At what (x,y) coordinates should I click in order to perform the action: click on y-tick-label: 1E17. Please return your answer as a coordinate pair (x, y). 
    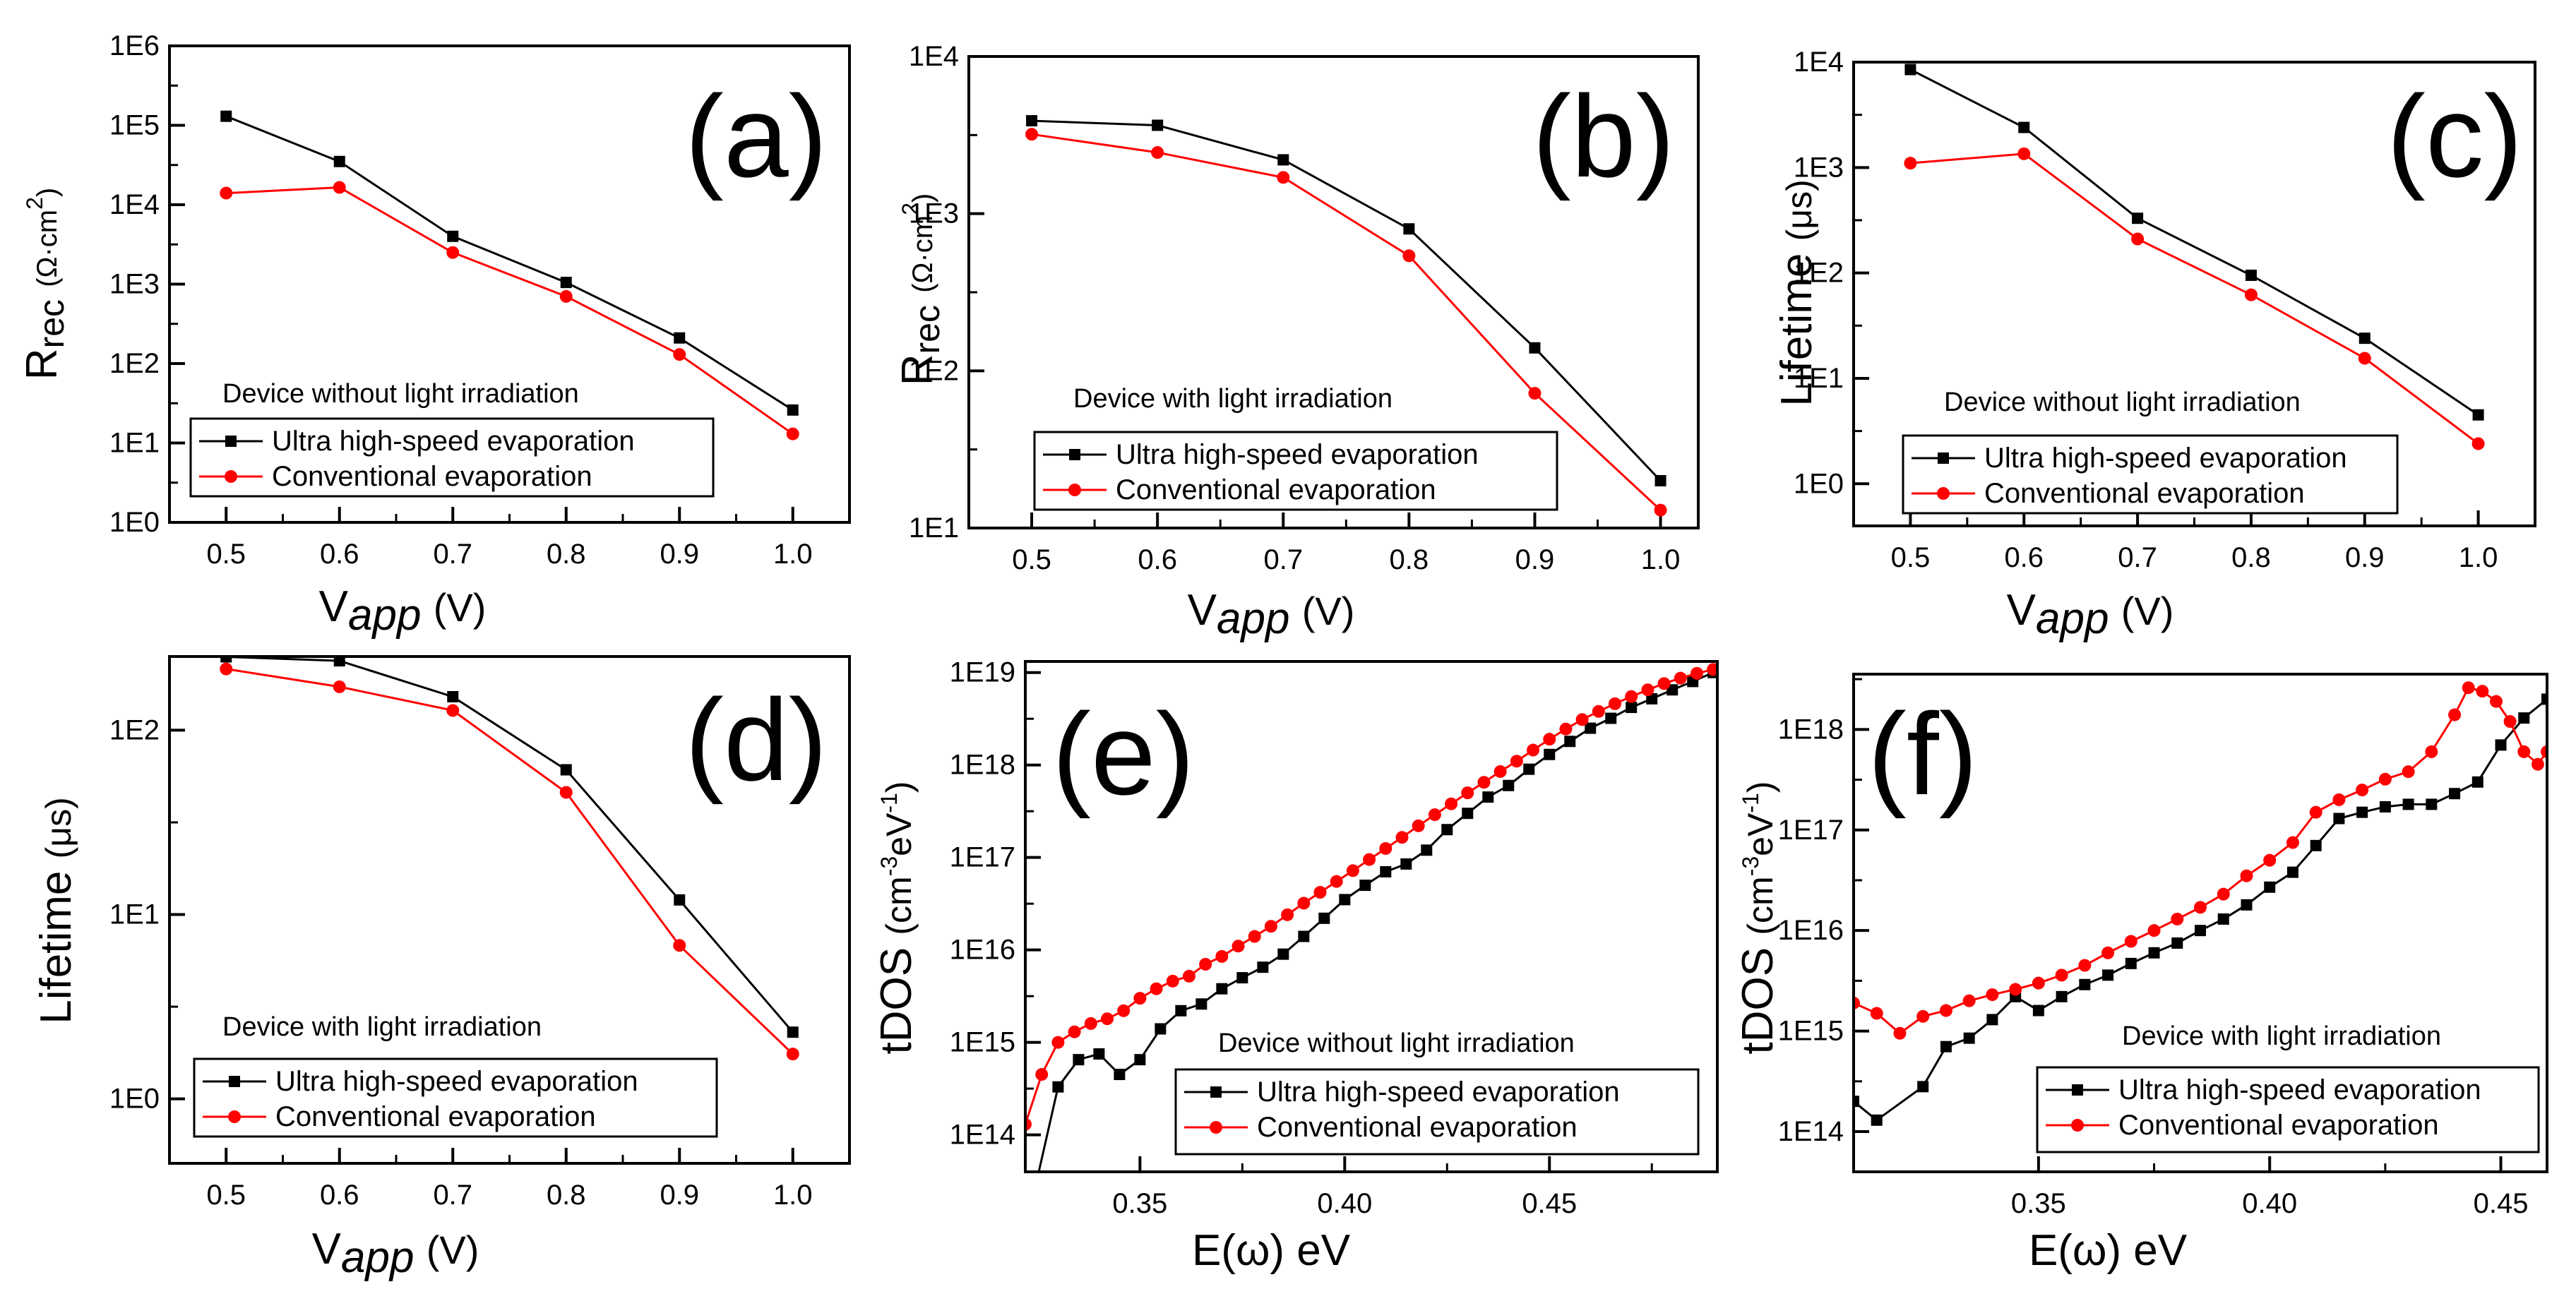
    Looking at the image, I should click on (982, 857).